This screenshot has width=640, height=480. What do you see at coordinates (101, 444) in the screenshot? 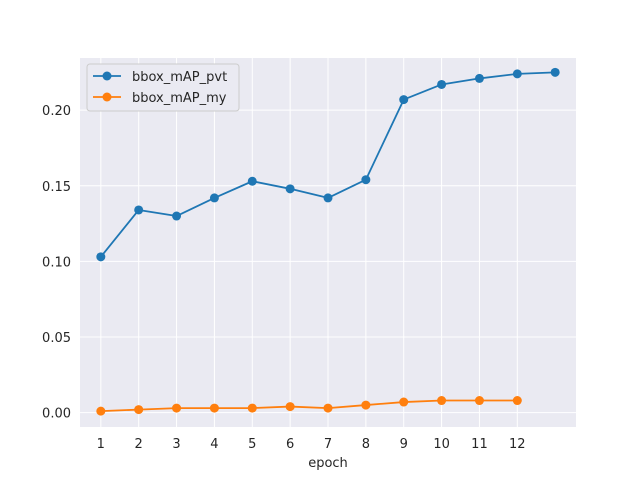
I see `x-tick-label: 1` at bounding box center [101, 444].